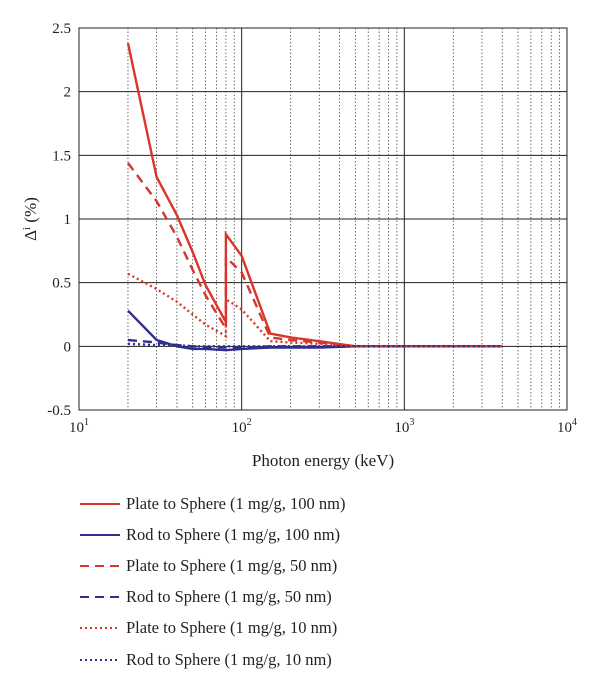  I want to click on legend-label: Plate to Sphere (1 mg/g, 100 nm), so click(236, 503).